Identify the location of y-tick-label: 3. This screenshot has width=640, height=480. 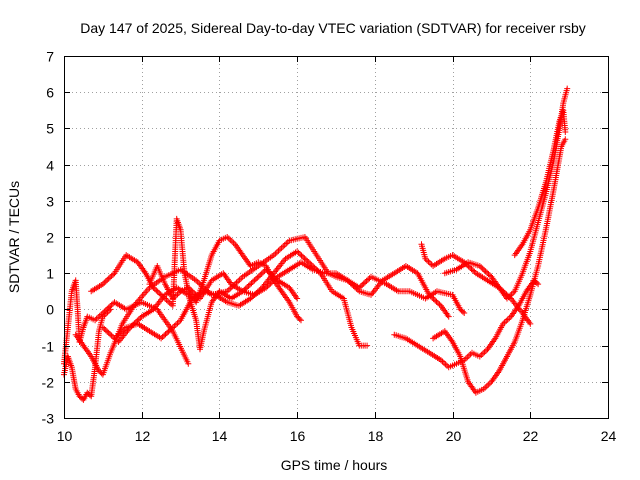
(50, 202).